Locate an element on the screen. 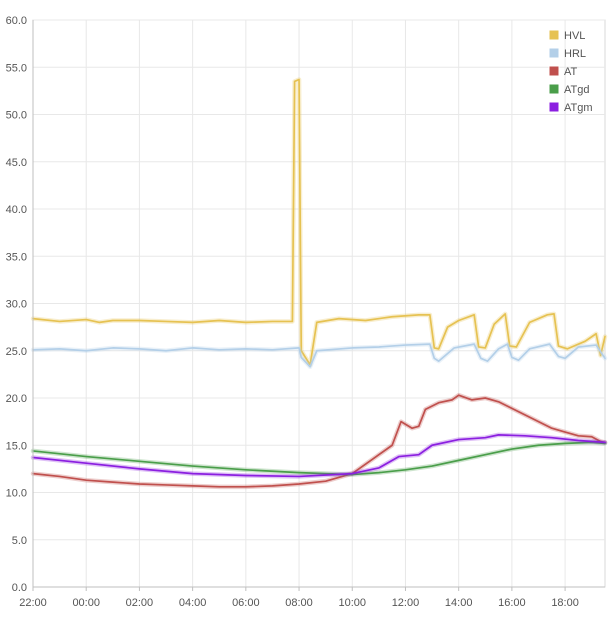 The image size is (614, 618). legend-swatch-hrl is located at coordinates (554, 53).